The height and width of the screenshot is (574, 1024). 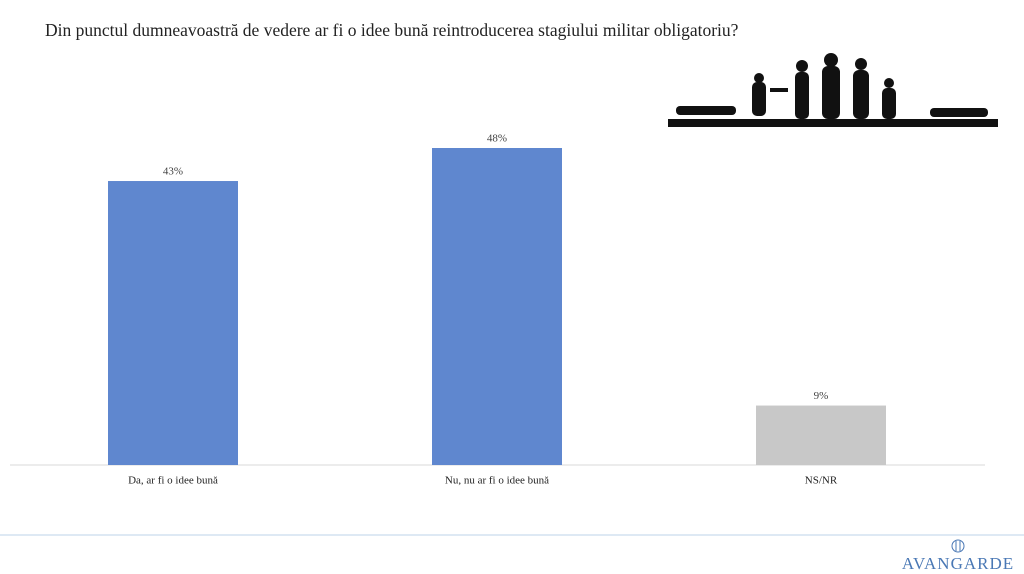 I want to click on soldiers-silhouette, so click(x=833, y=90).